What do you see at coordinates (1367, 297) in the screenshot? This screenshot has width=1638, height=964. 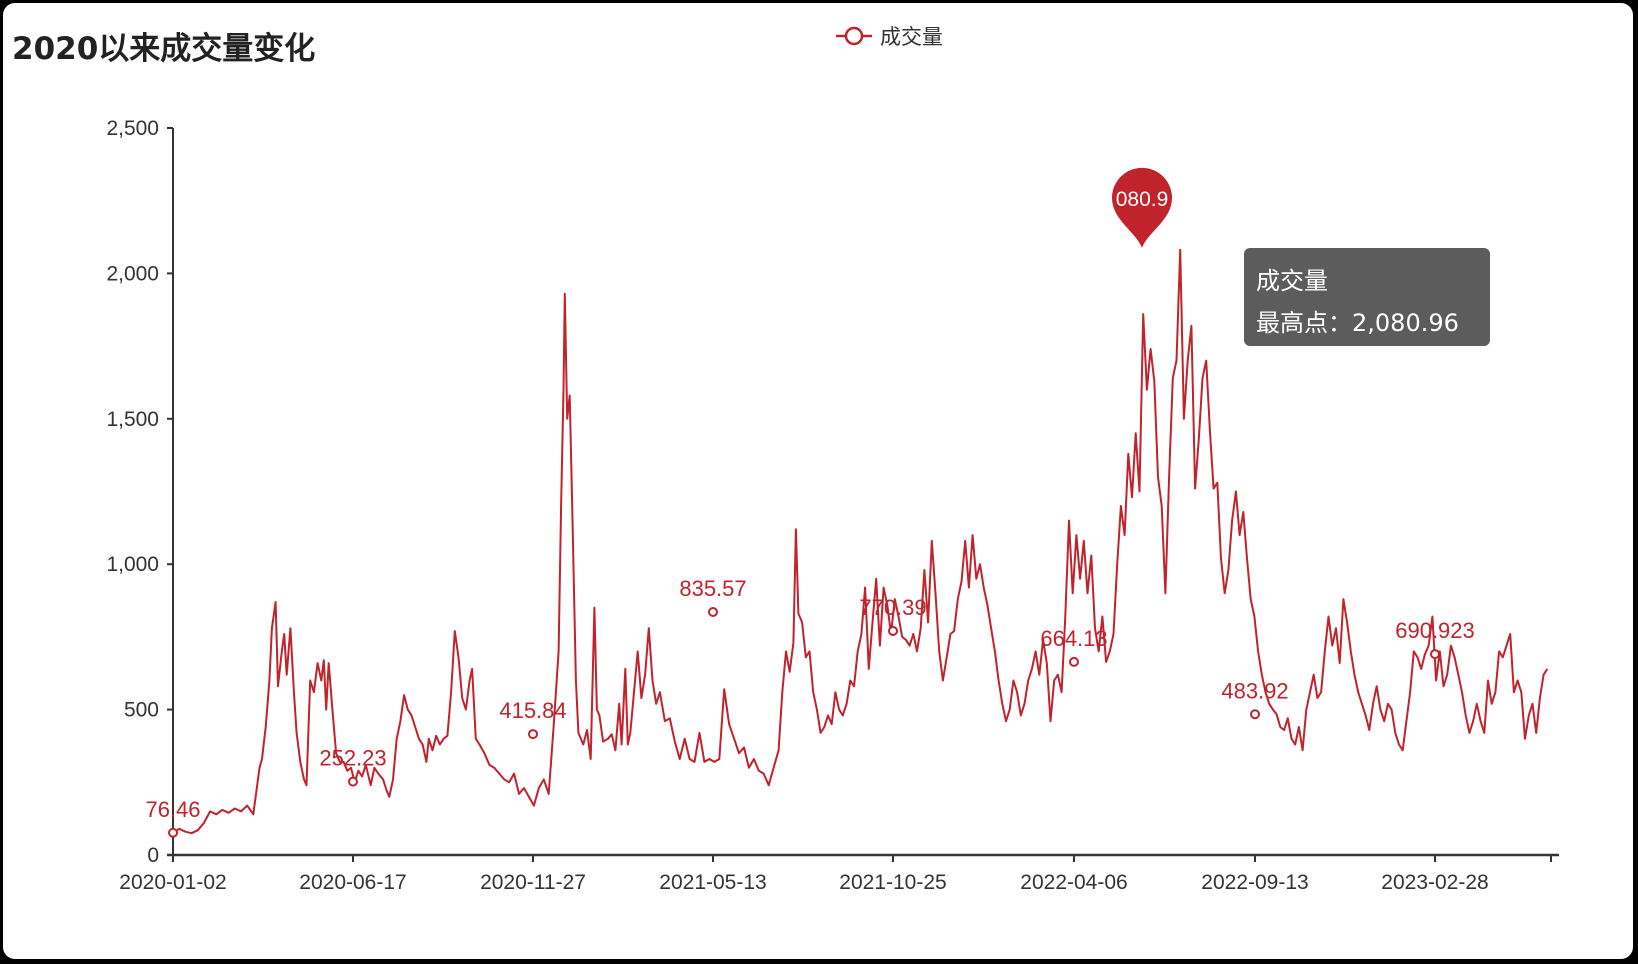 I see `tooltip: 成交量 最高点：2,080.96` at bounding box center [1367, 297].